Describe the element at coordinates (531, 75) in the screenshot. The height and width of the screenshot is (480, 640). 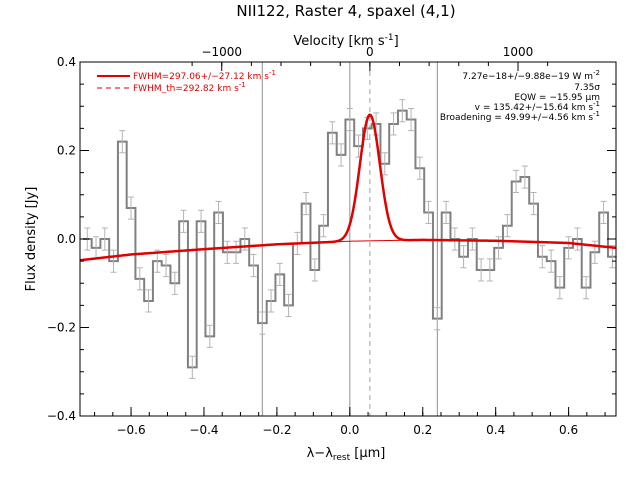
I see `annotation-flux: 7.27e−18+/−9.88e−19 W m-2` at that location.